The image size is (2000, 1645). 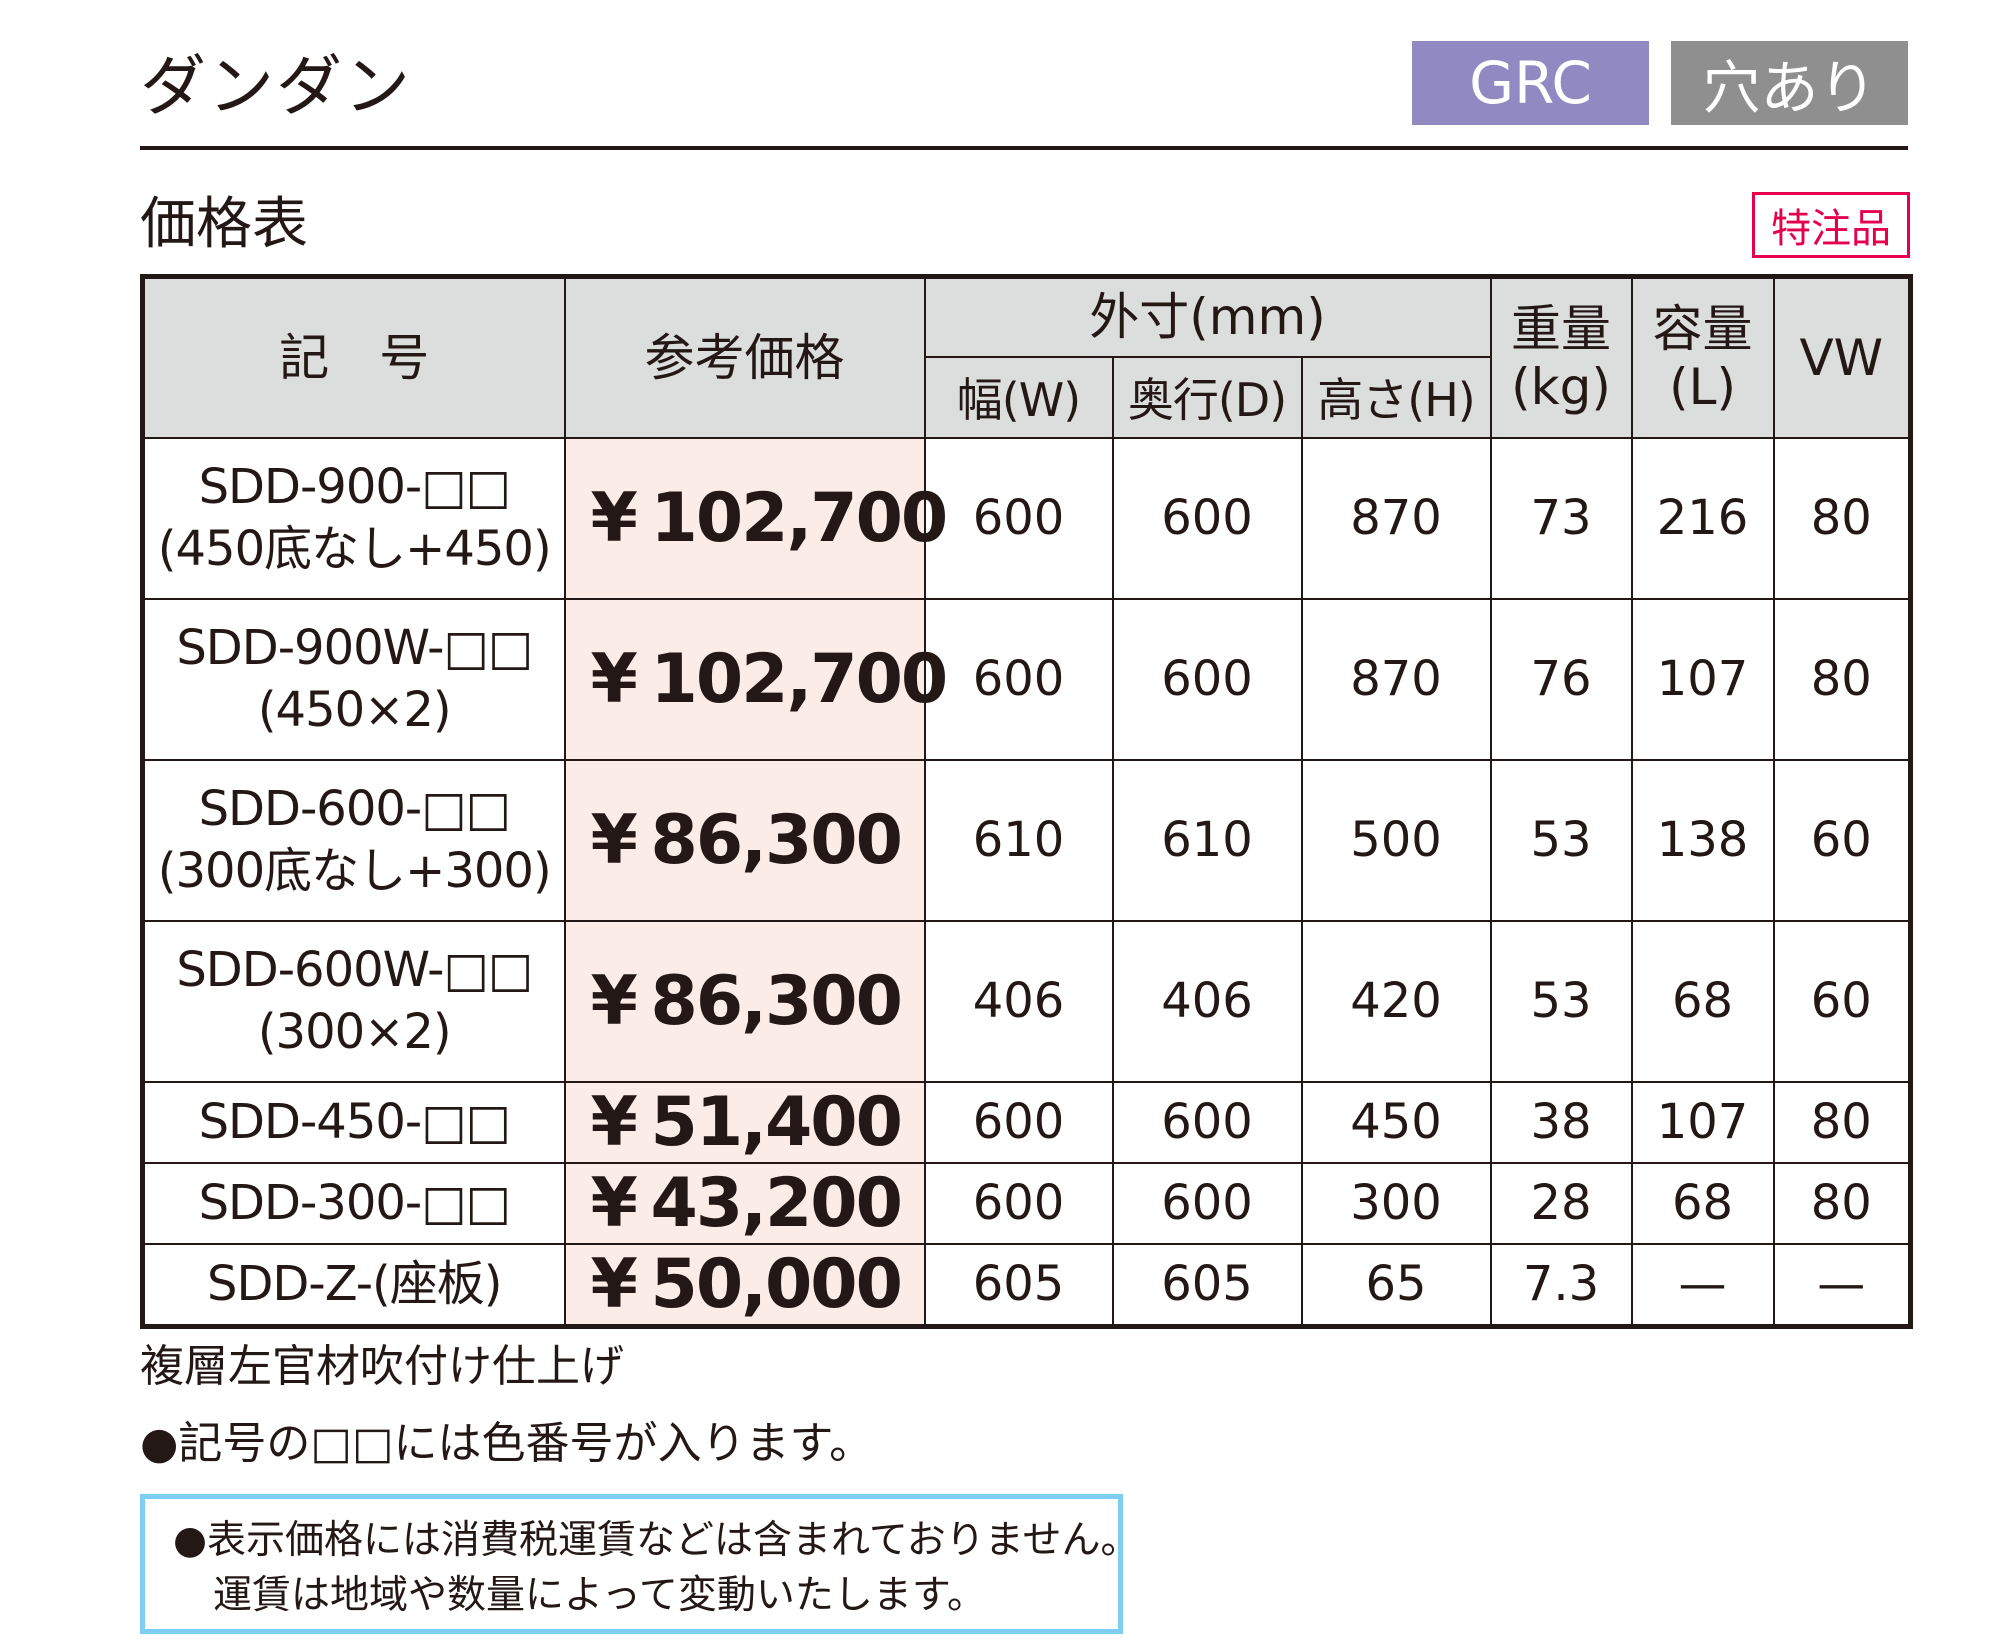 I want to click on product-code: SDD-300-□□, so click(x=353, y=1203).